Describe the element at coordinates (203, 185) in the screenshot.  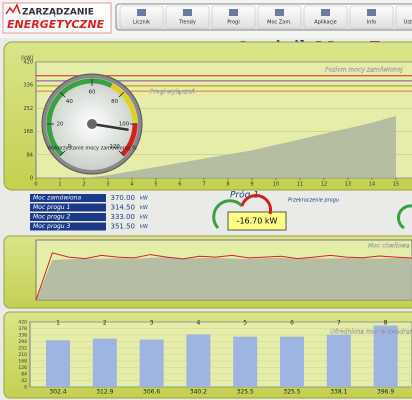
I see `x-tick-label: 7` at that location.